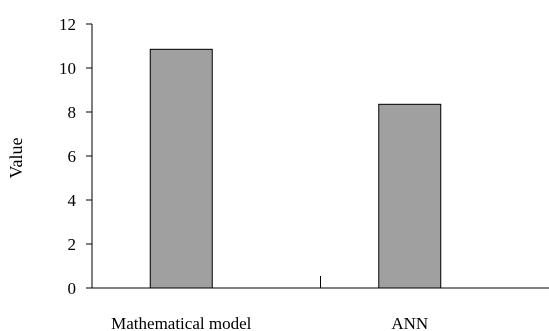  What do you see at coordinates (67, 68) in the screenshot?
I see `y-tick-label: 10` at bounding box center [67, 68].